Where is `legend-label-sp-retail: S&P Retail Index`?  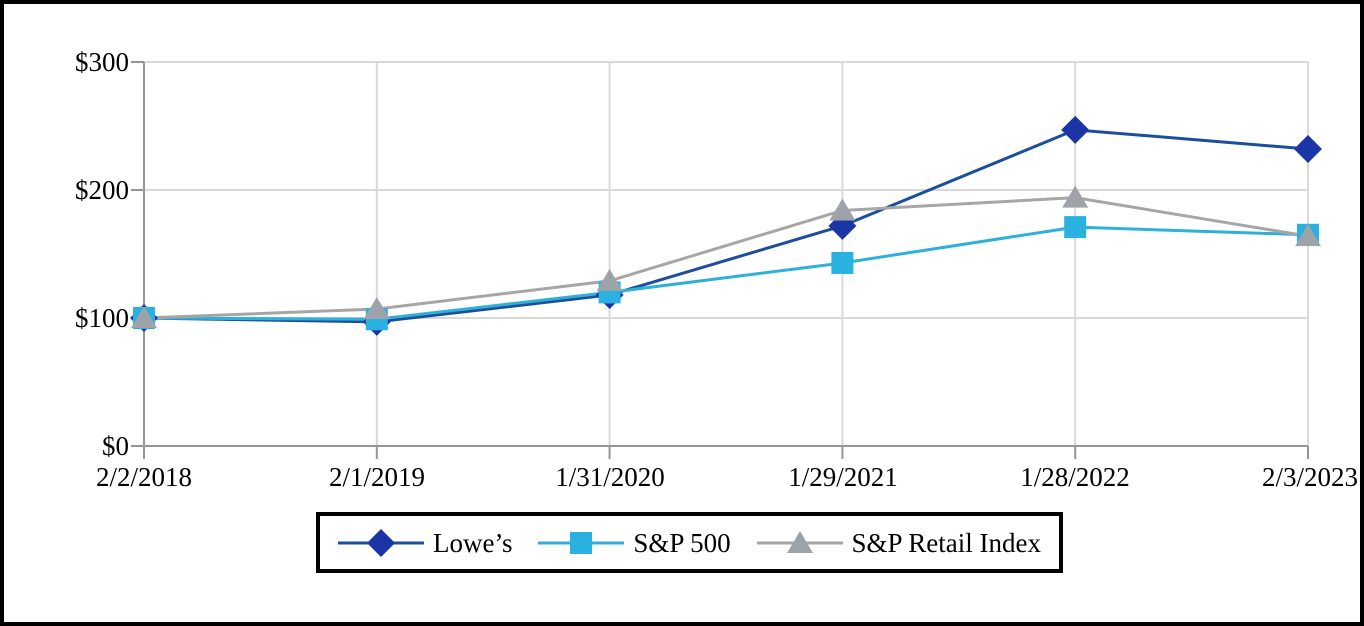 legend-label-sp-retail: S&P Retail Index is located at coordinates (946, 542).